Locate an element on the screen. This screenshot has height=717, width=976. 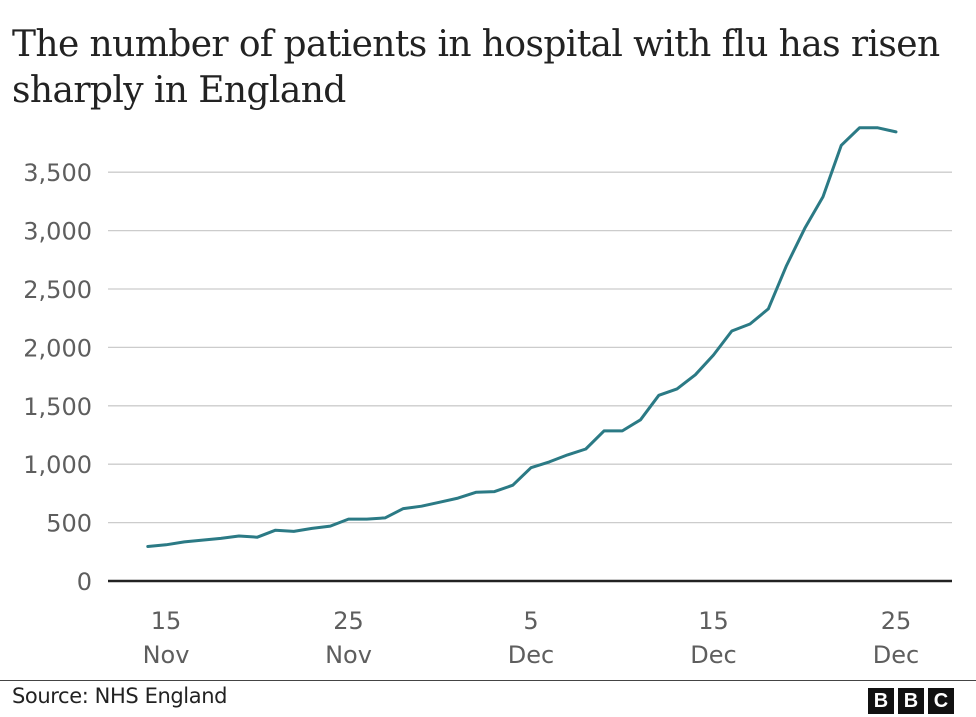
bbc-logo: B B C is located at coordinates (911, 701).